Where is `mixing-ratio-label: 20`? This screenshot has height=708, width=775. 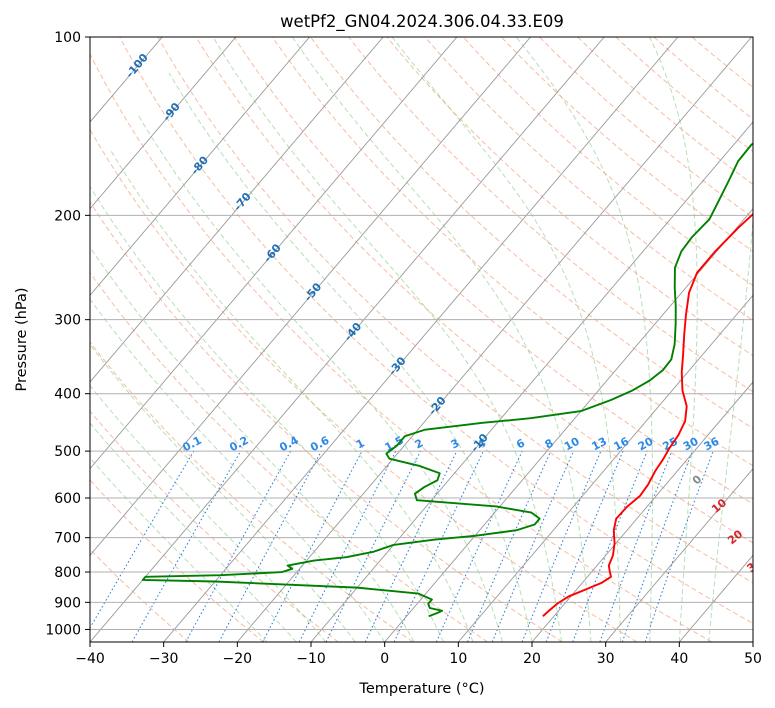 mixing-ratio-label: 20 is located at coordinates (646, 444).